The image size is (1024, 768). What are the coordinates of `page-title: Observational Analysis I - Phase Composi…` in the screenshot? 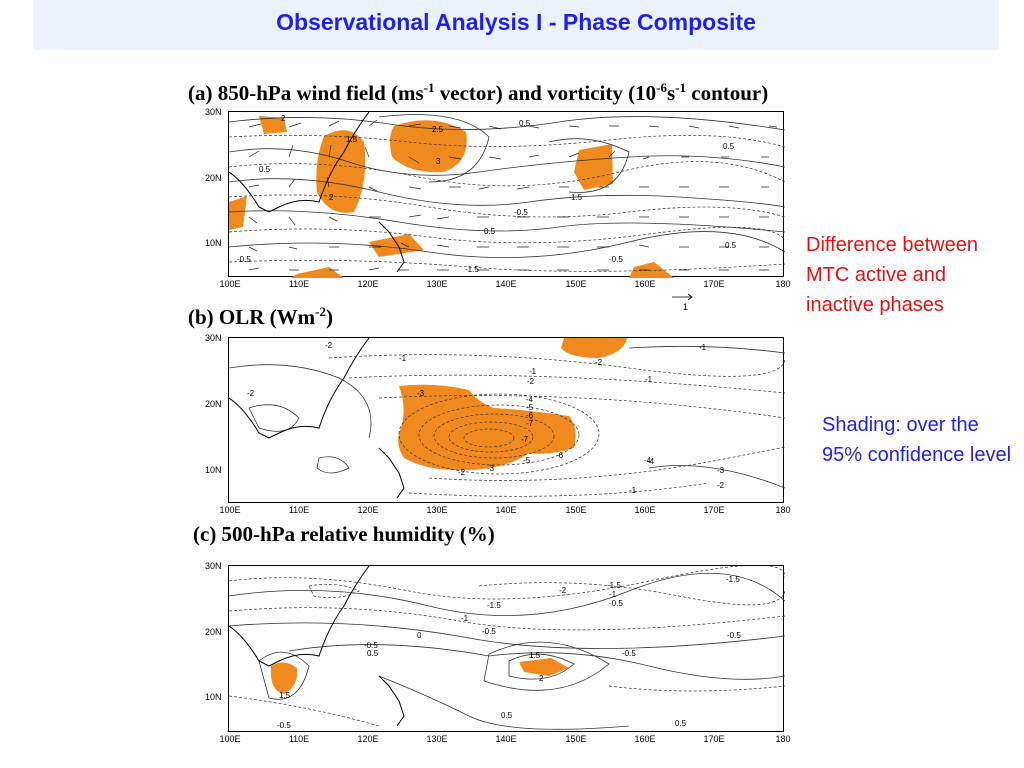 It's located at (516, 22).